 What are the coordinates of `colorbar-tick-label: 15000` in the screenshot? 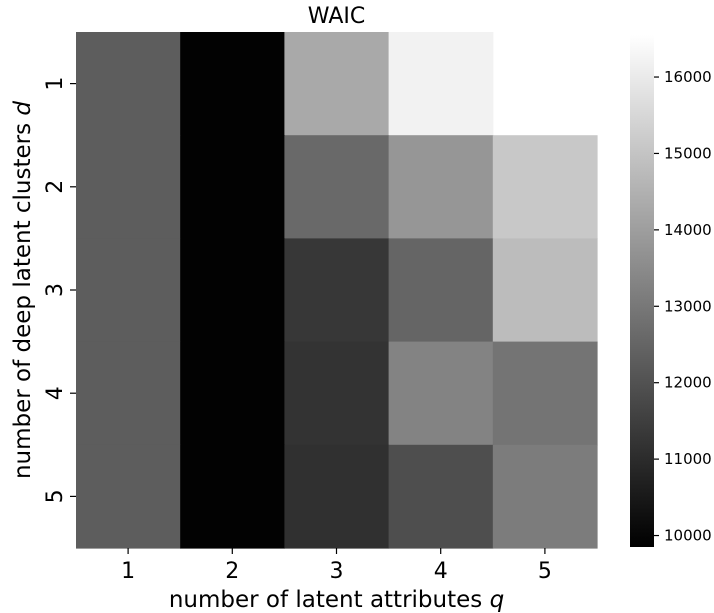 It's located at (688, 153).